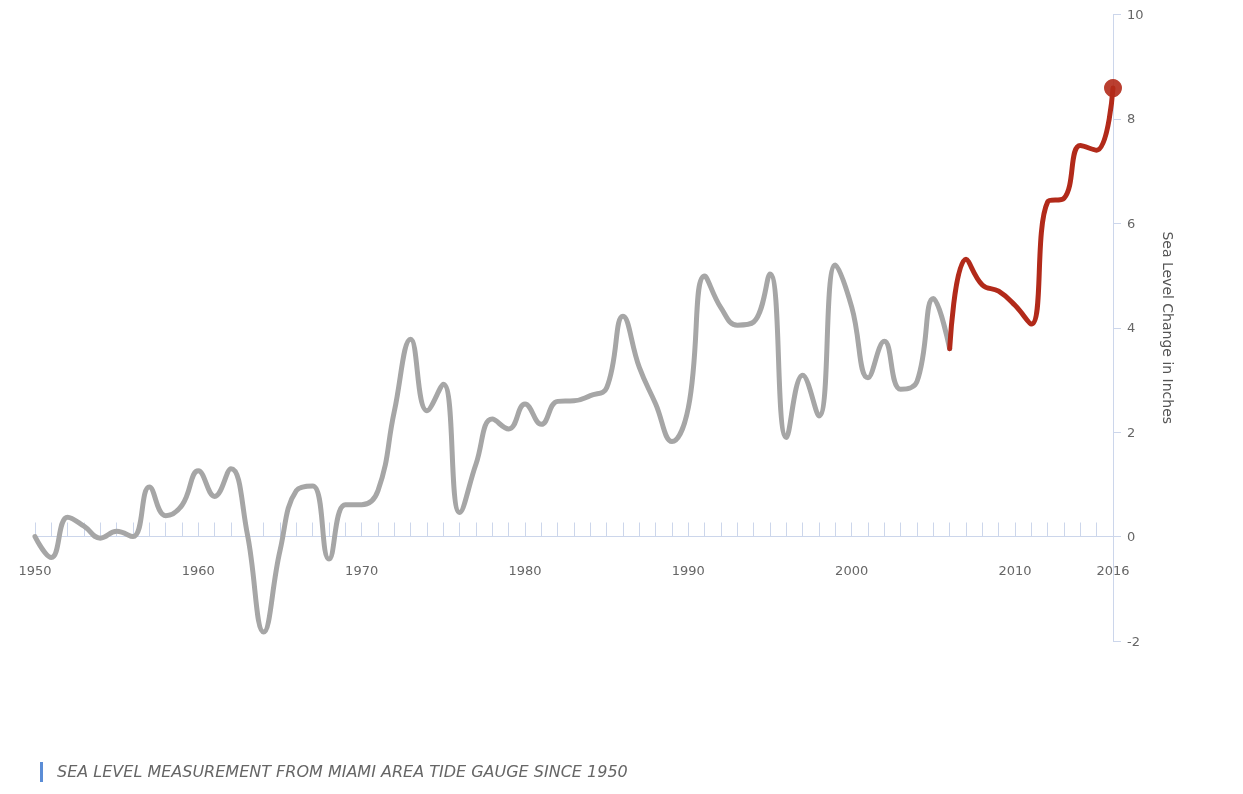 The image size is (1243, 794). What do you see at coordinates (852, 570) in the screenshot?
I see `x-tick-label: 2000` at bounding box center [852, 570].